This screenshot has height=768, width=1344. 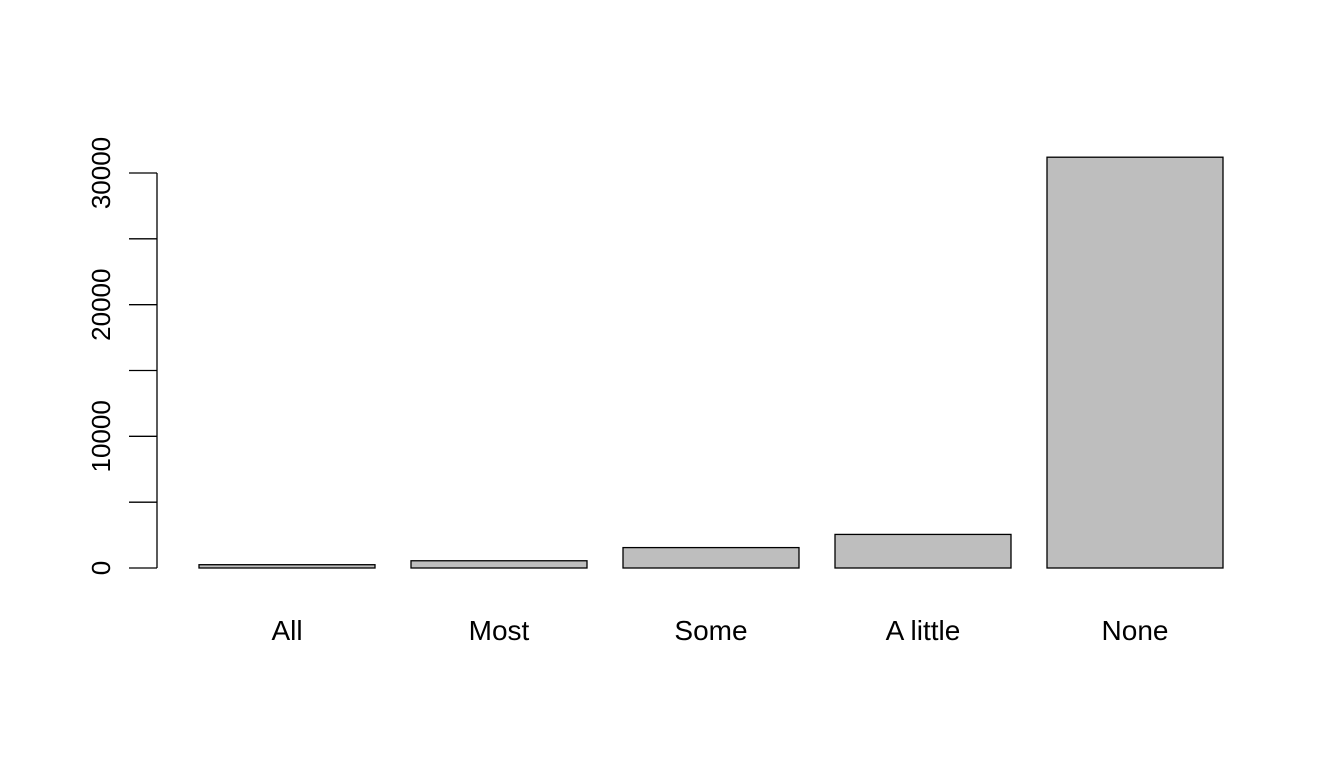 I want to click on x-tick-label: A little, so click(x=923, y=630).